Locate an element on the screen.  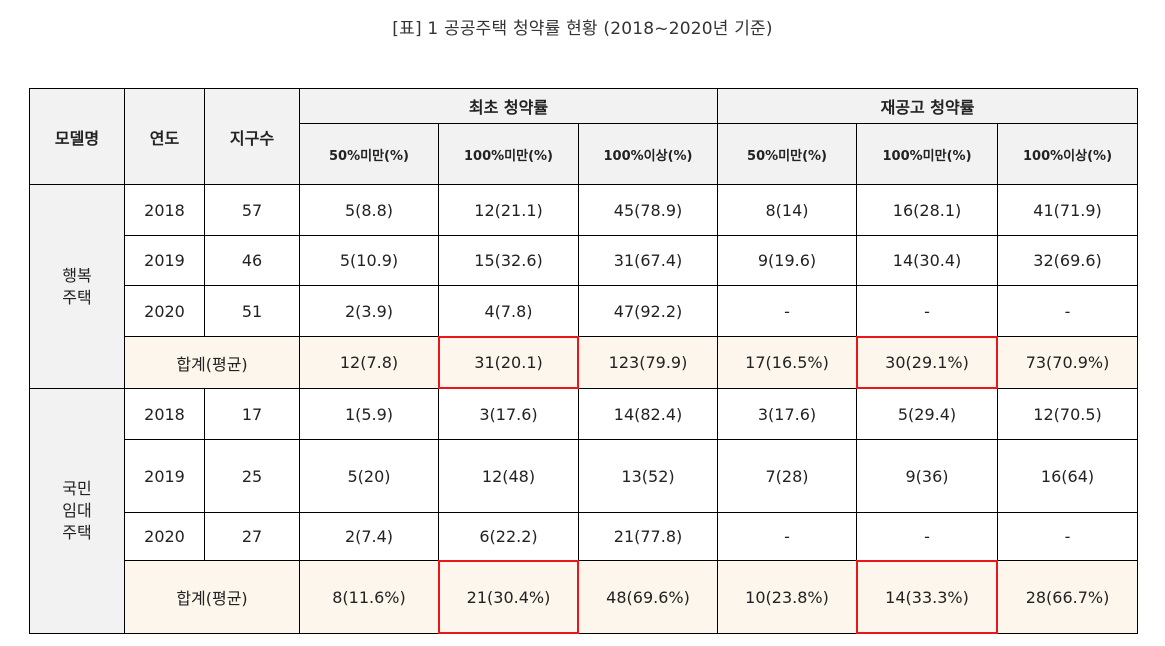
value-cell: 31(67.4) is located at coordinates (648, 260).